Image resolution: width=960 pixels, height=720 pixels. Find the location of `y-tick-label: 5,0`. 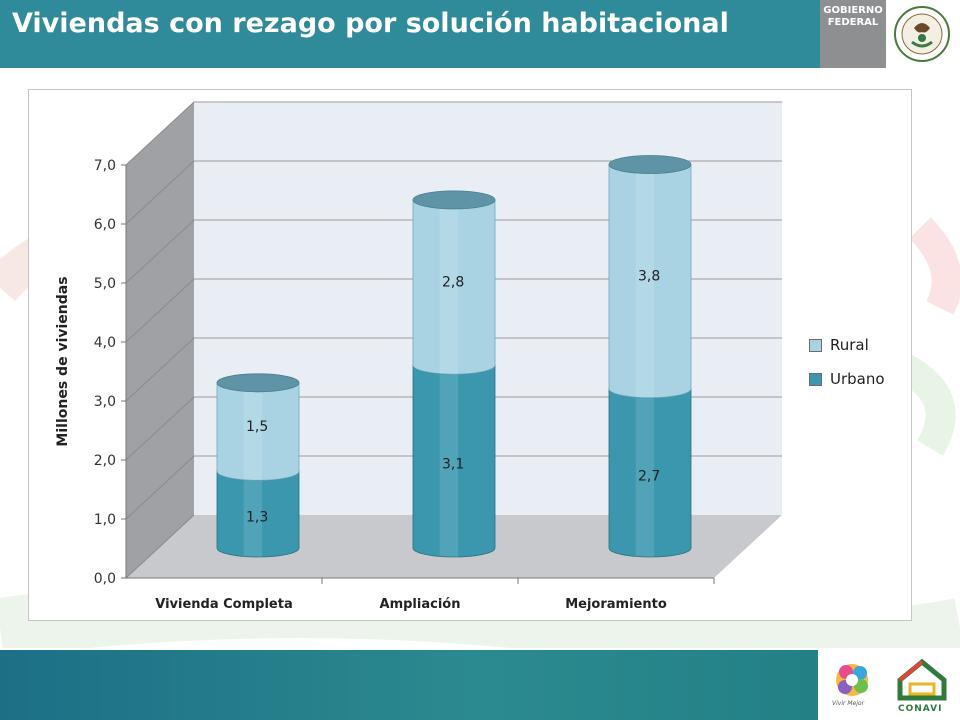

y-tick-label: 5,0 is located at coordinates (105, 284).